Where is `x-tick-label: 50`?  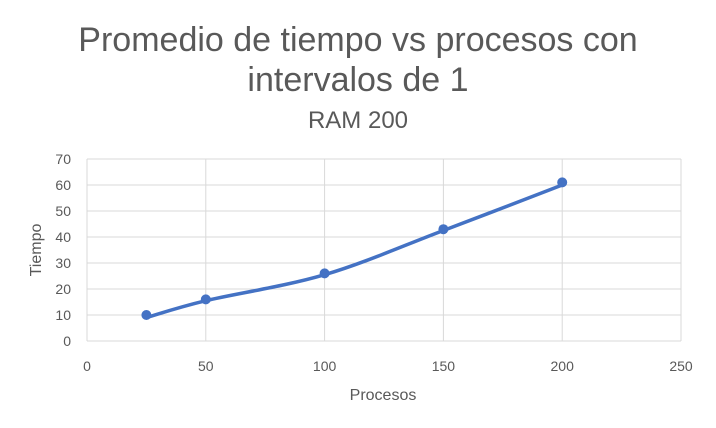
x-tick-label: 50 is located at coordinates (206, 366).